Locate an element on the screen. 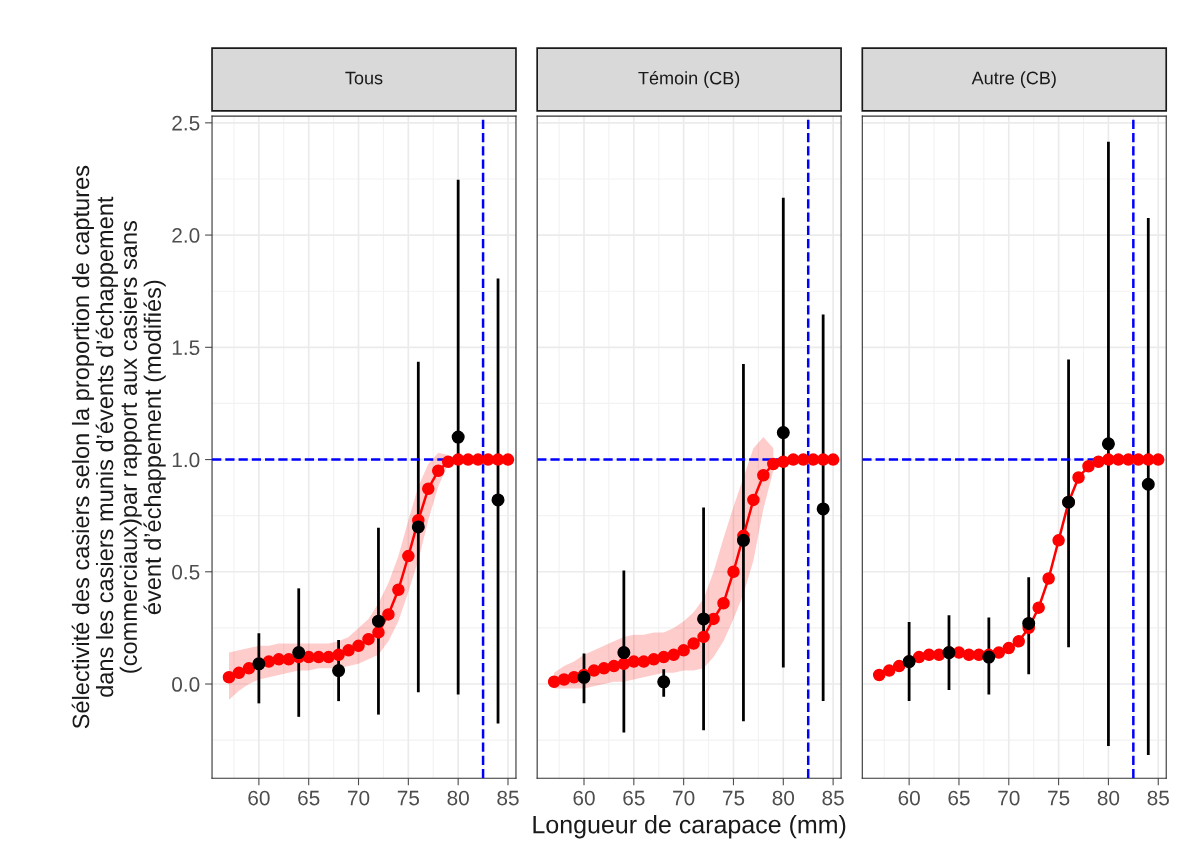  y-tick-label: 0.5 is located at coordinates (186, 572).